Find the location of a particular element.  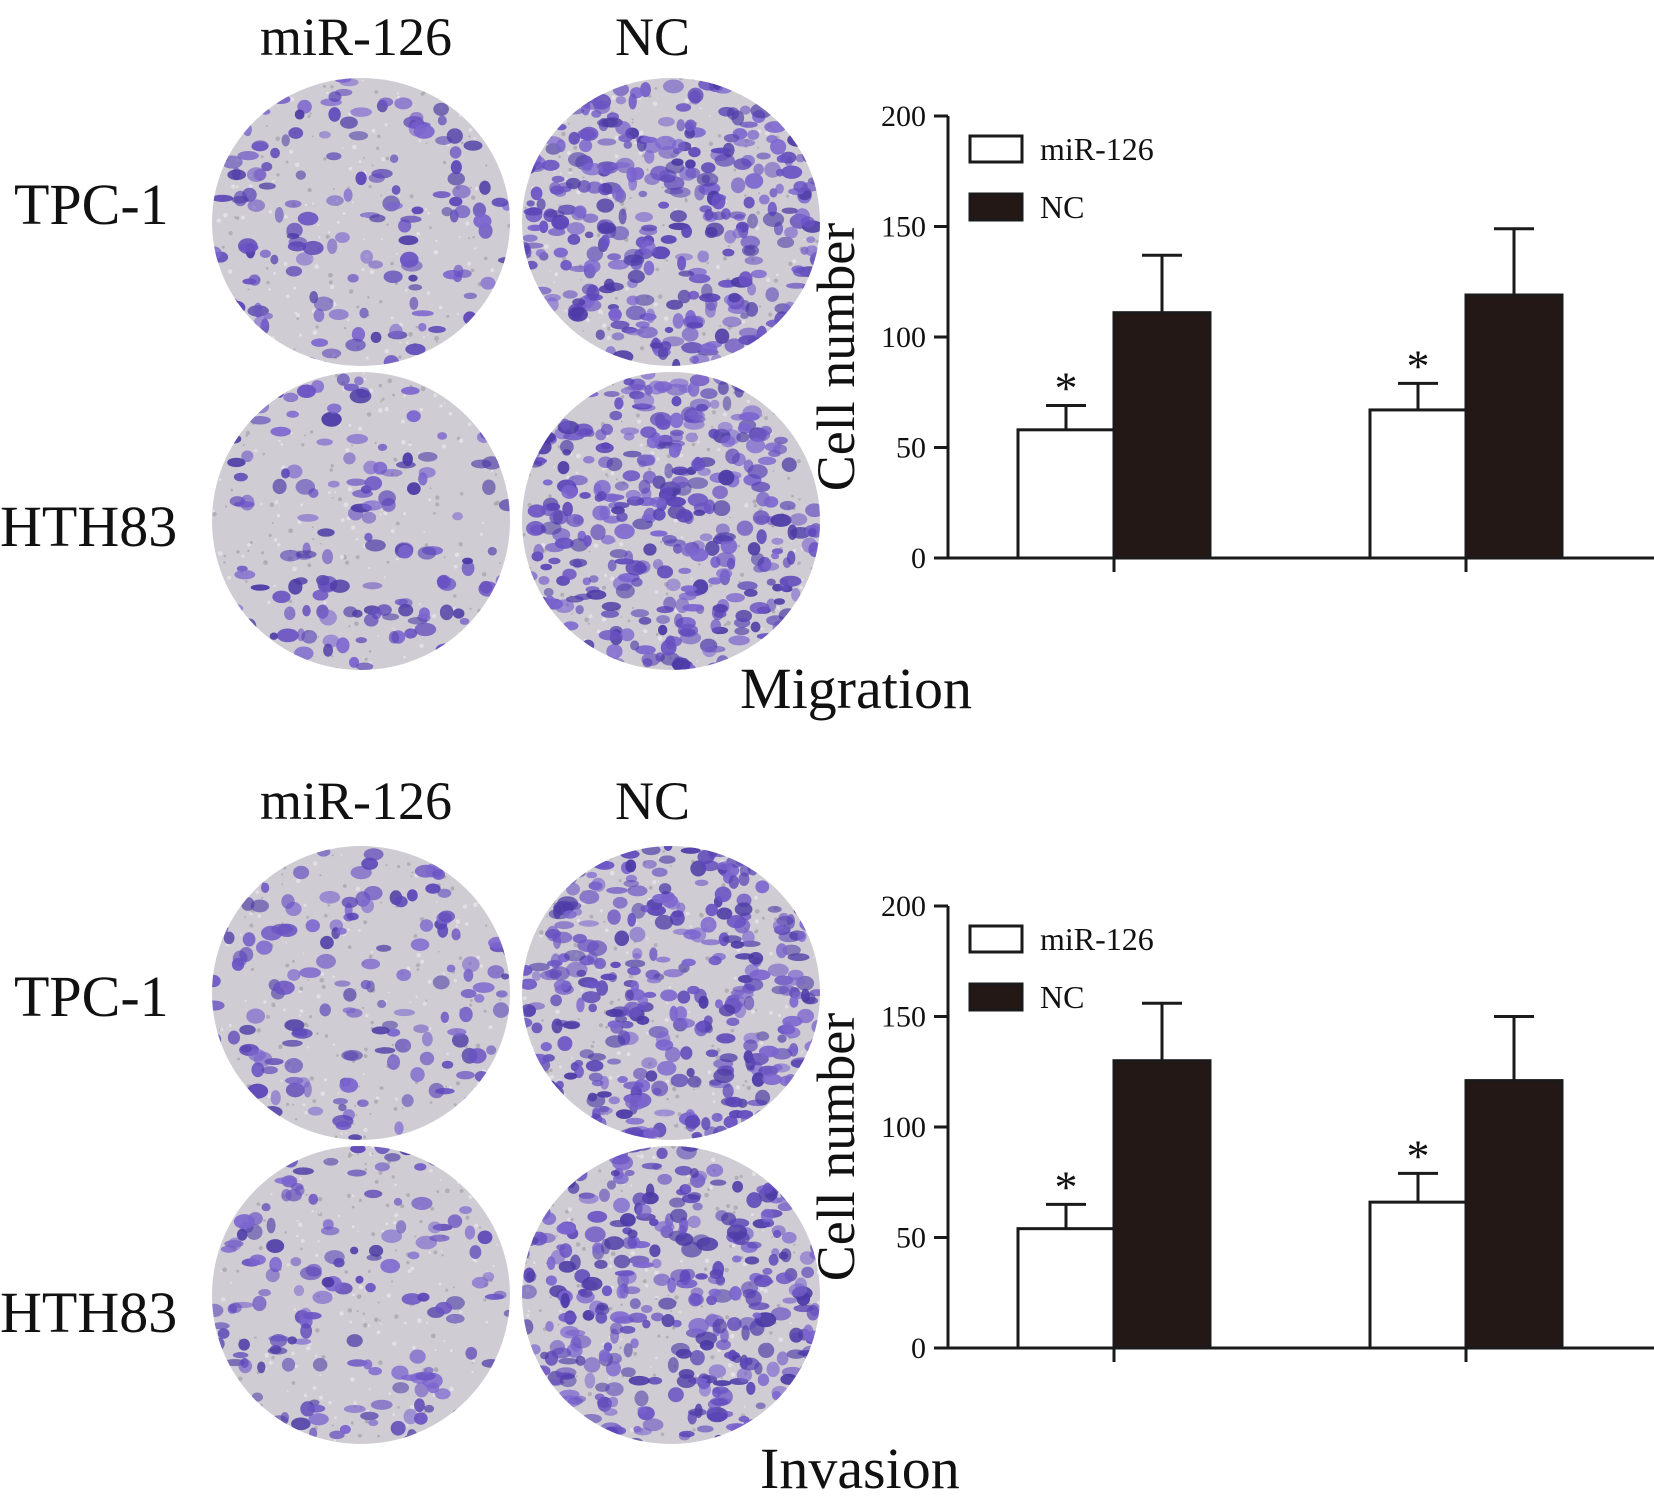

panel-caption: Migration is located at coordinates (856, 688).